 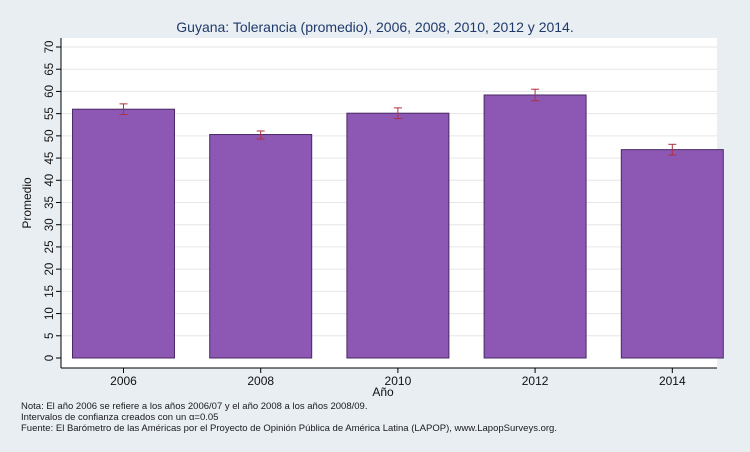 What do you see at coordinates (50, 158) in the screenshot?
I see `y-tick-label: 45` at bounding box center [50, 158].